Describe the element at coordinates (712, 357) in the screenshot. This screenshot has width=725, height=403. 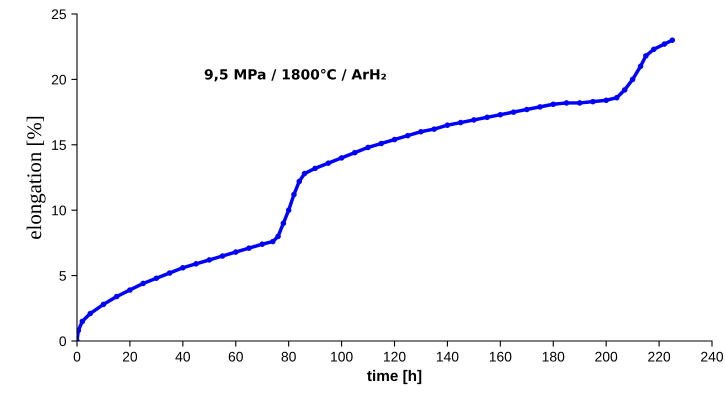
I see `x-tick-label: 240` at that location.